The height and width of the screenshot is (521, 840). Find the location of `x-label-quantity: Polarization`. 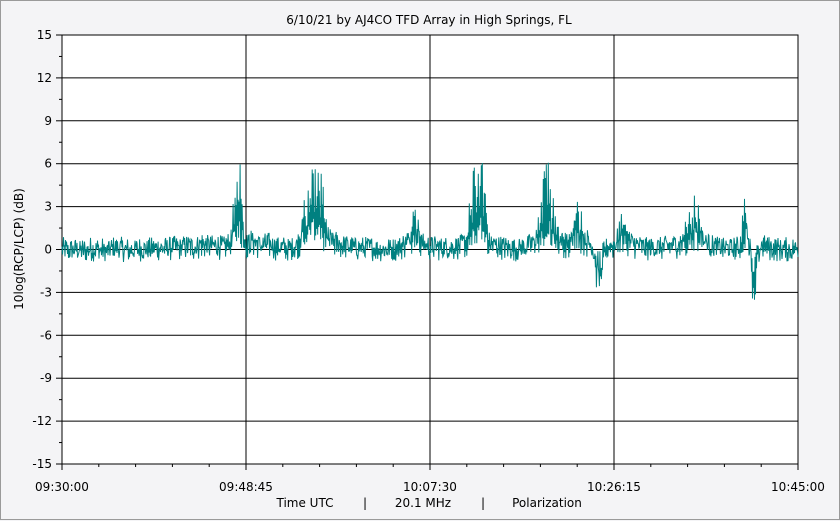

x-label-quantity: Polarization is located at coordinates (547, 503).